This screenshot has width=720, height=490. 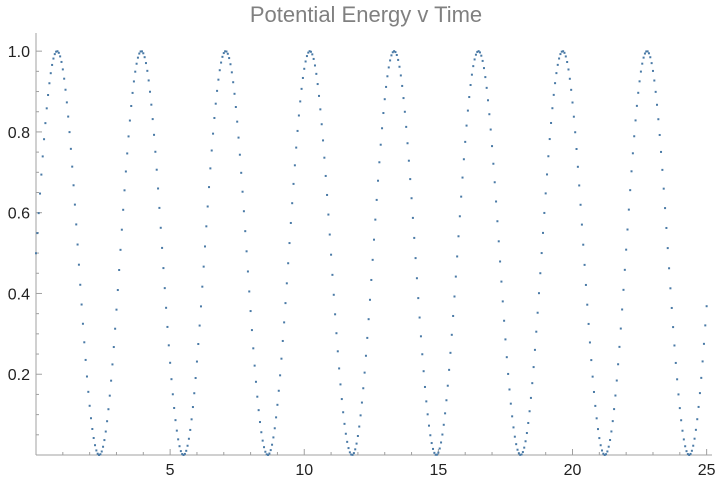 What do you see at coordinates (304, 470) in the screenshot?
I see `x-tick-label: 10` at bounding box center [304, 470].